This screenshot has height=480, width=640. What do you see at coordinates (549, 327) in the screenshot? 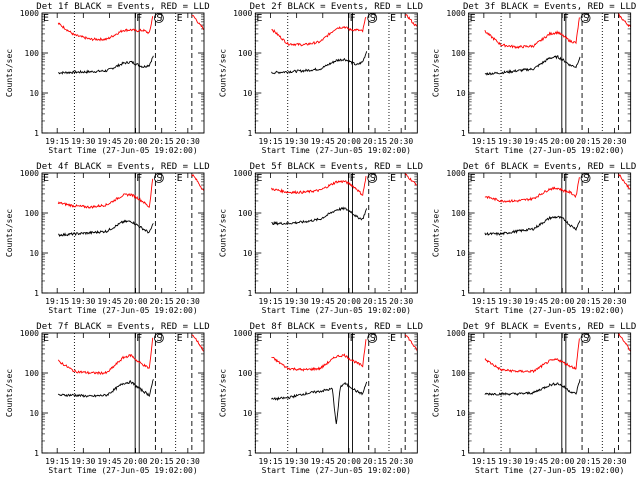
I see `panel-title: Det 9f BLACK = Events, RED = LLD` at bounding box center [549, 327].